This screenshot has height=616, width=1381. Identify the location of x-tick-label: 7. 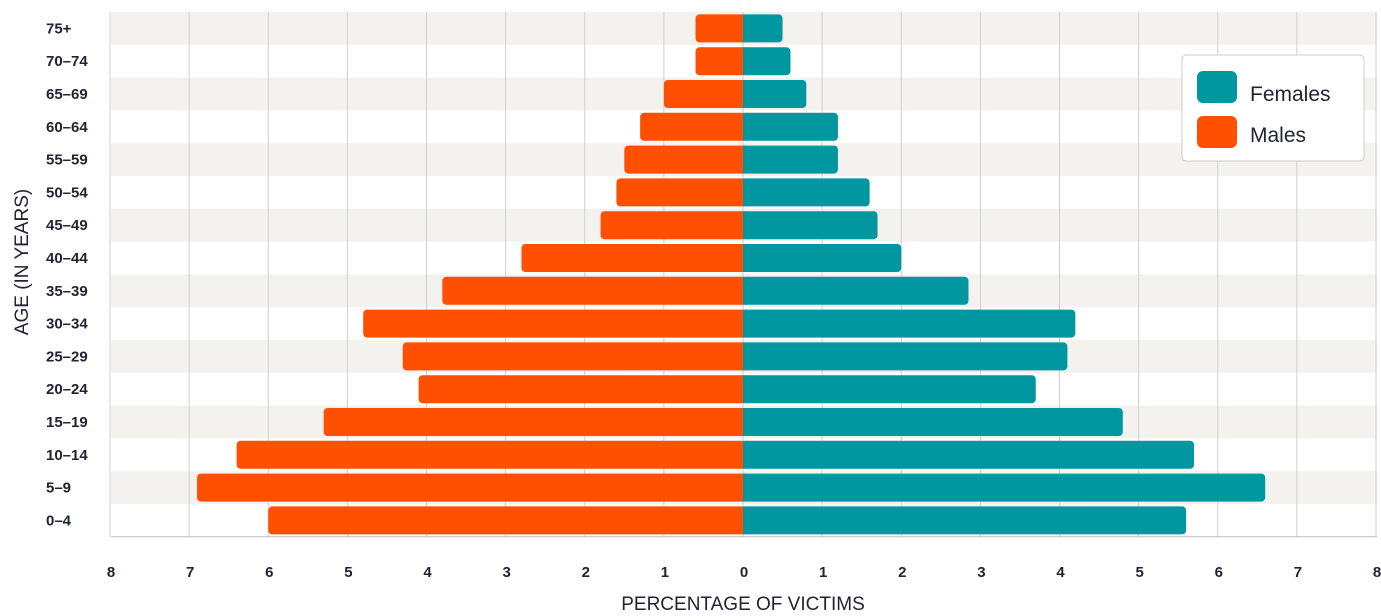
(190, 572).